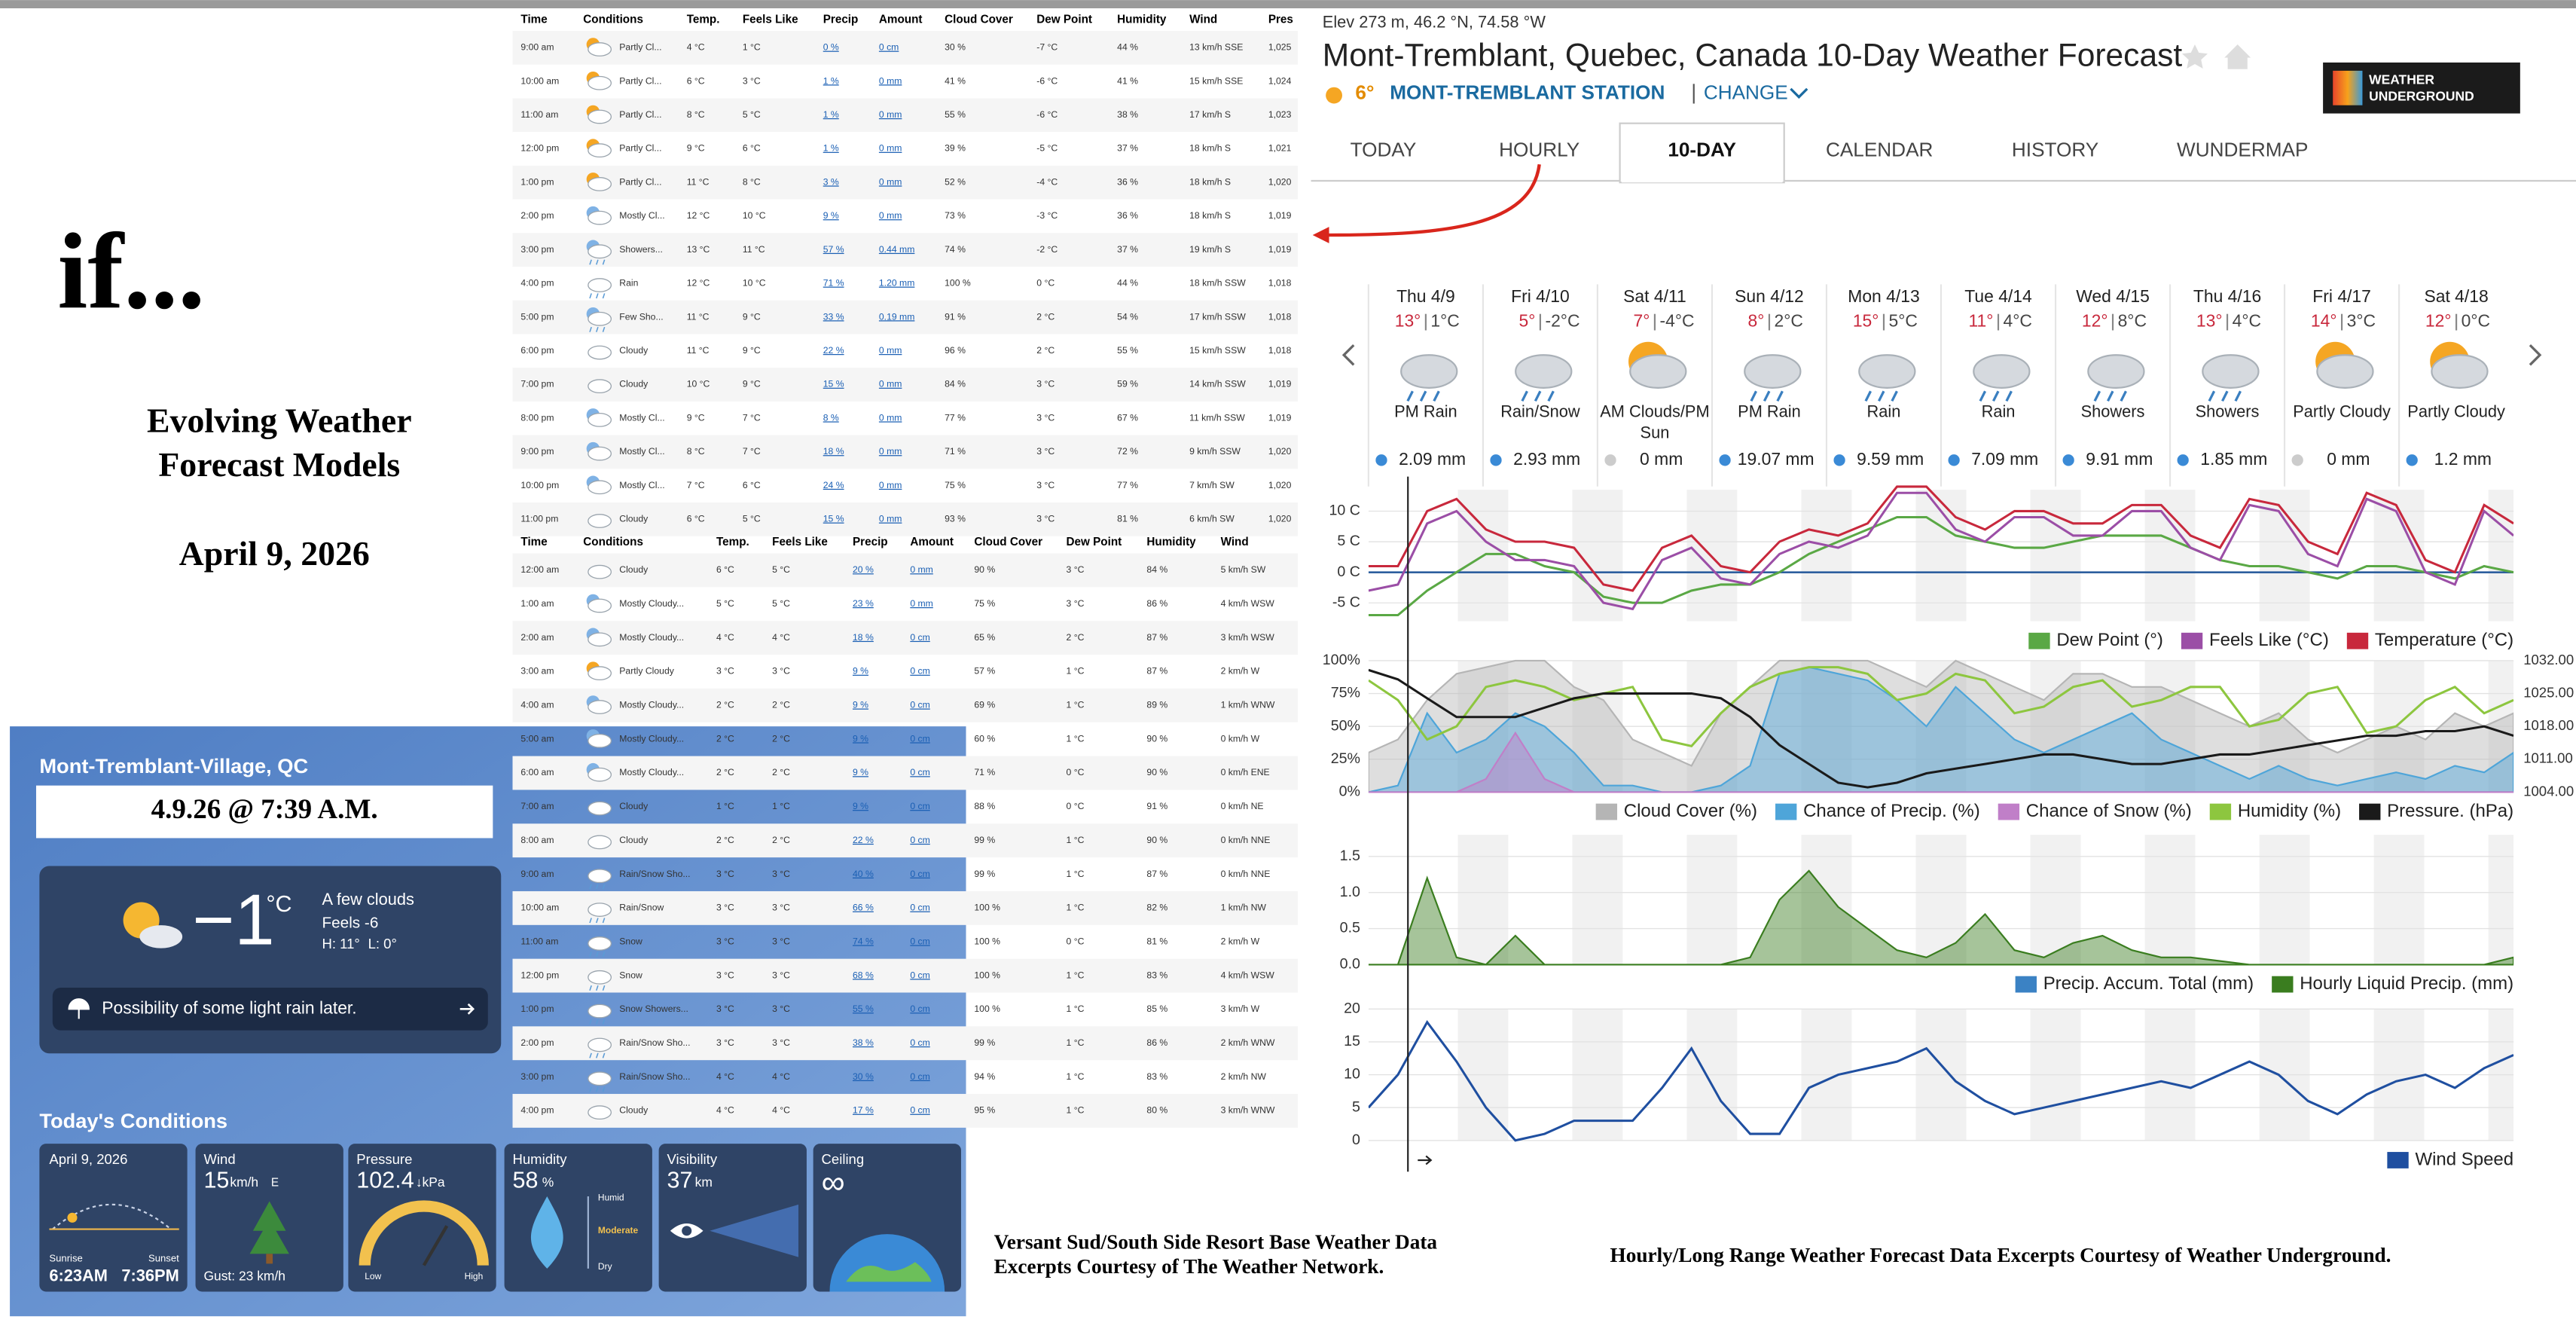 This screenshot has height=1341, width=2576. I want to click on tab: 10-DAY, so click(1702, 150).